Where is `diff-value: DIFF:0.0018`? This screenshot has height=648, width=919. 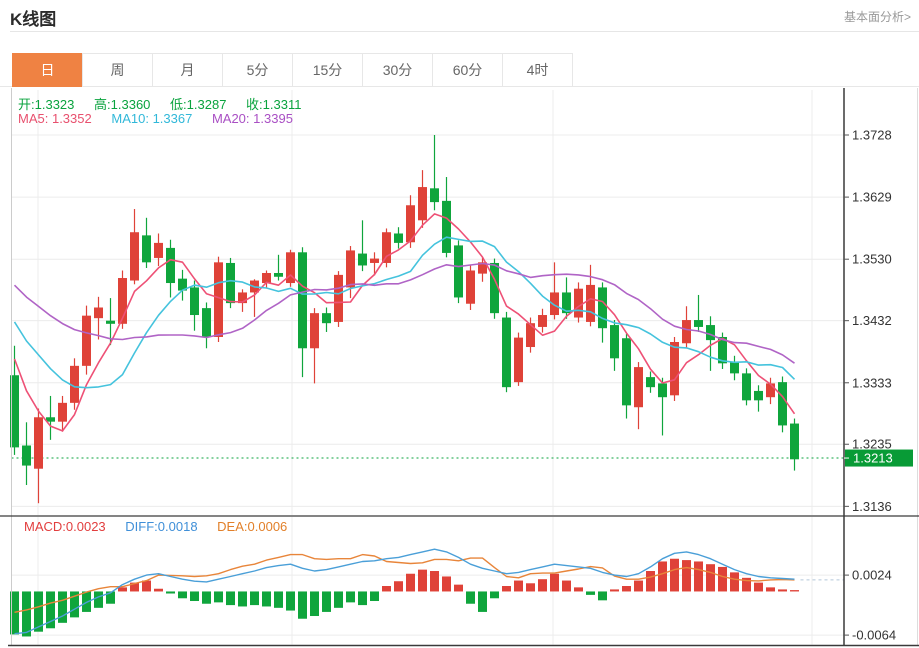
diff-value: DIFF:0.0018 is located at coordinates (161, 526).